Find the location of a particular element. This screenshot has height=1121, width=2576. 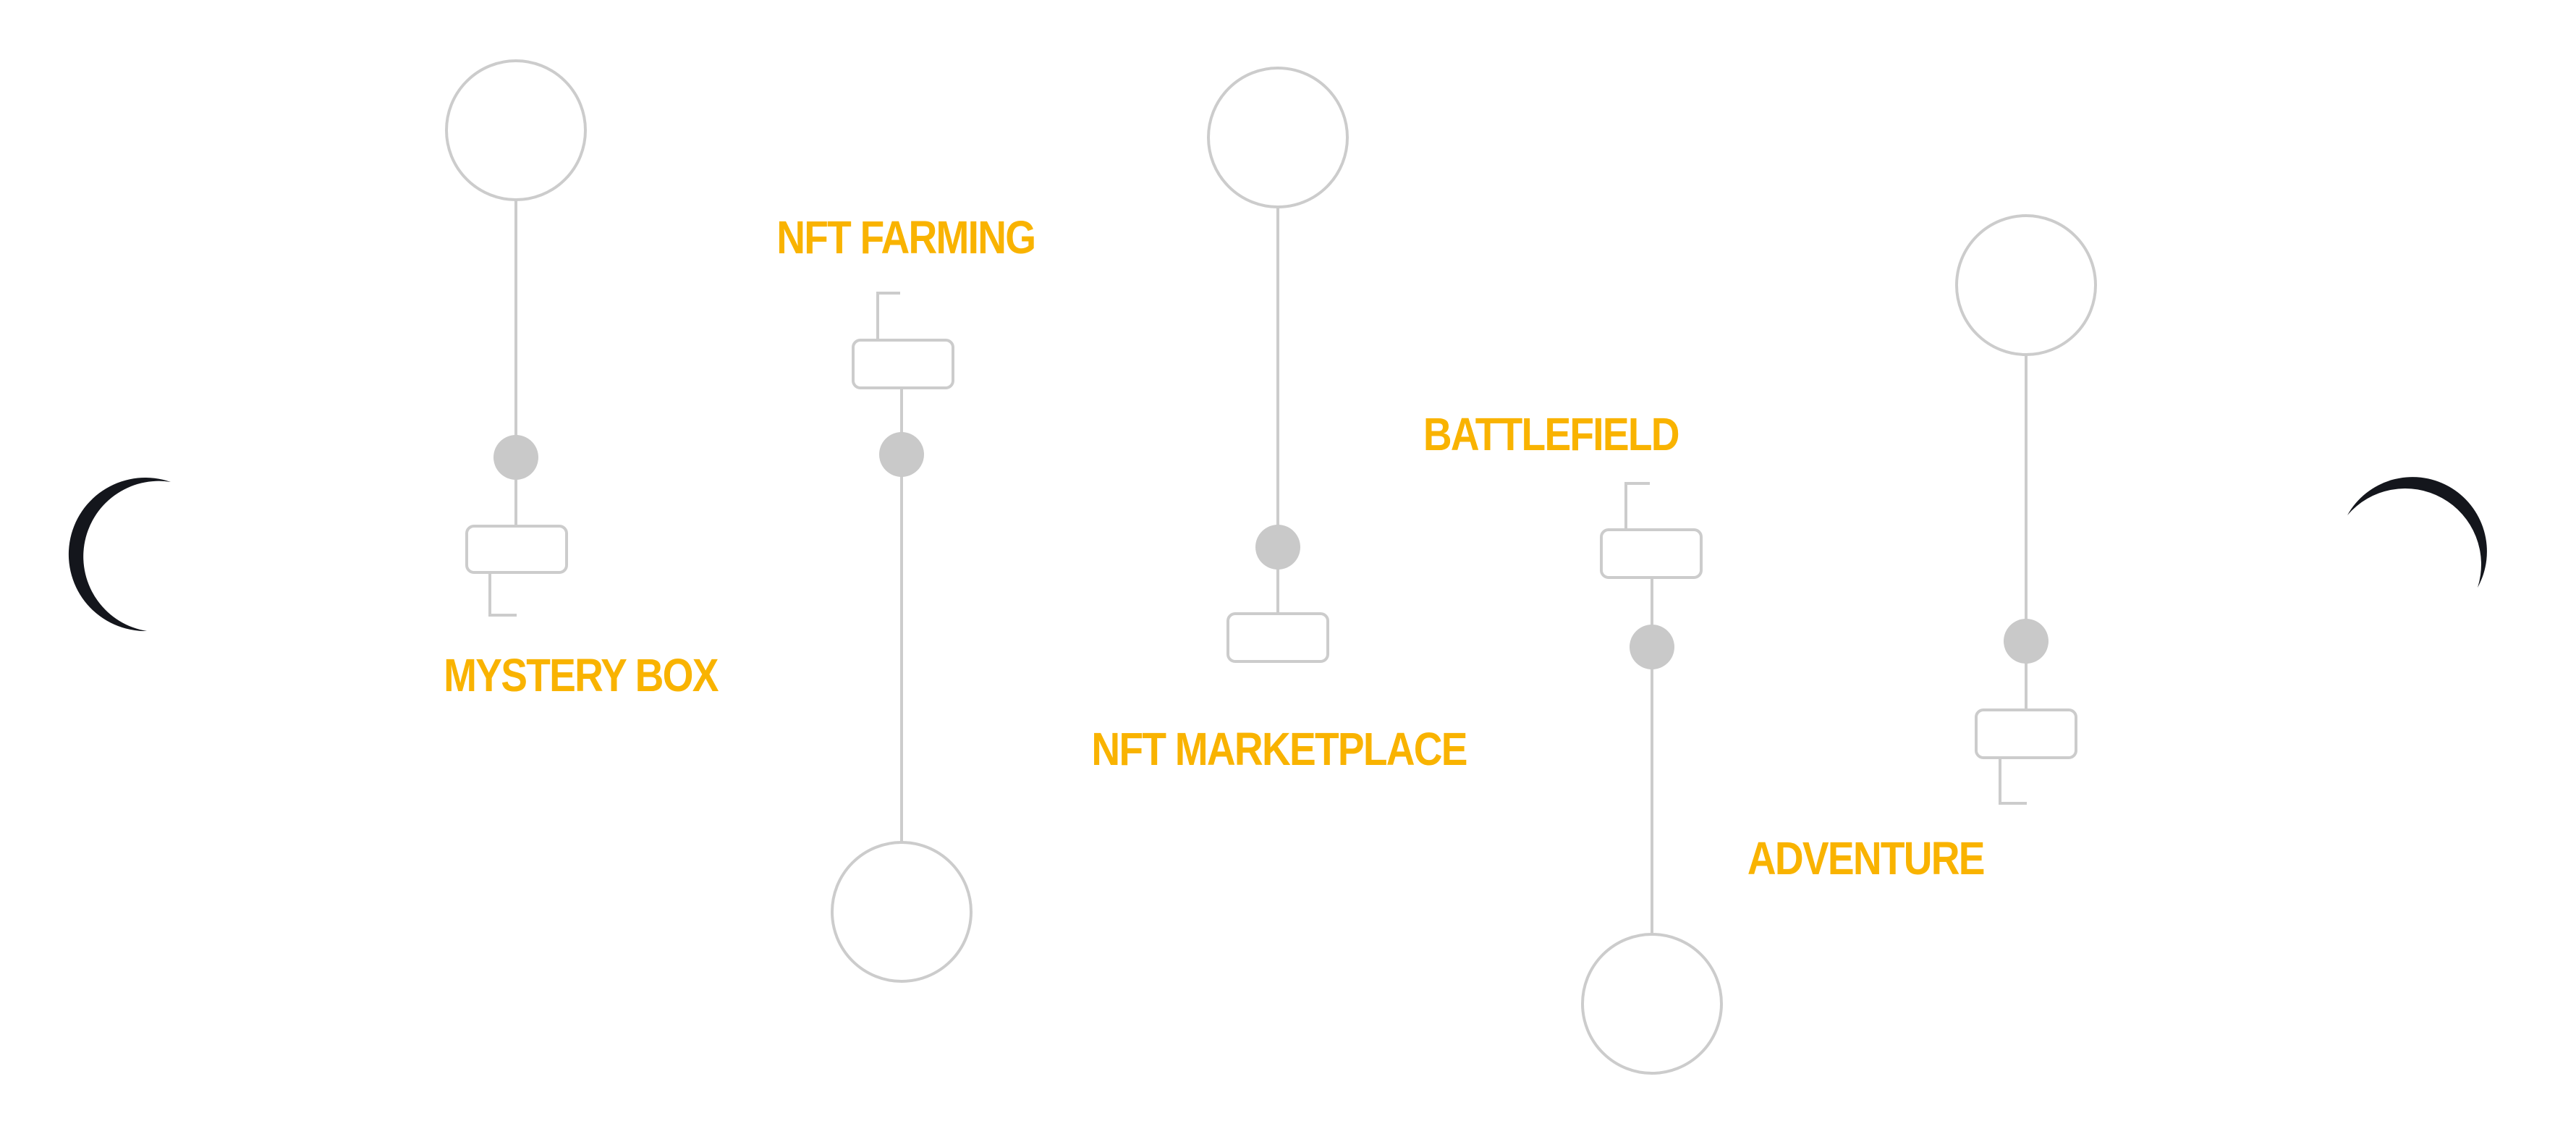

feature-battlefield: BATTLEFIELD is located at coordinates (1573, 741).